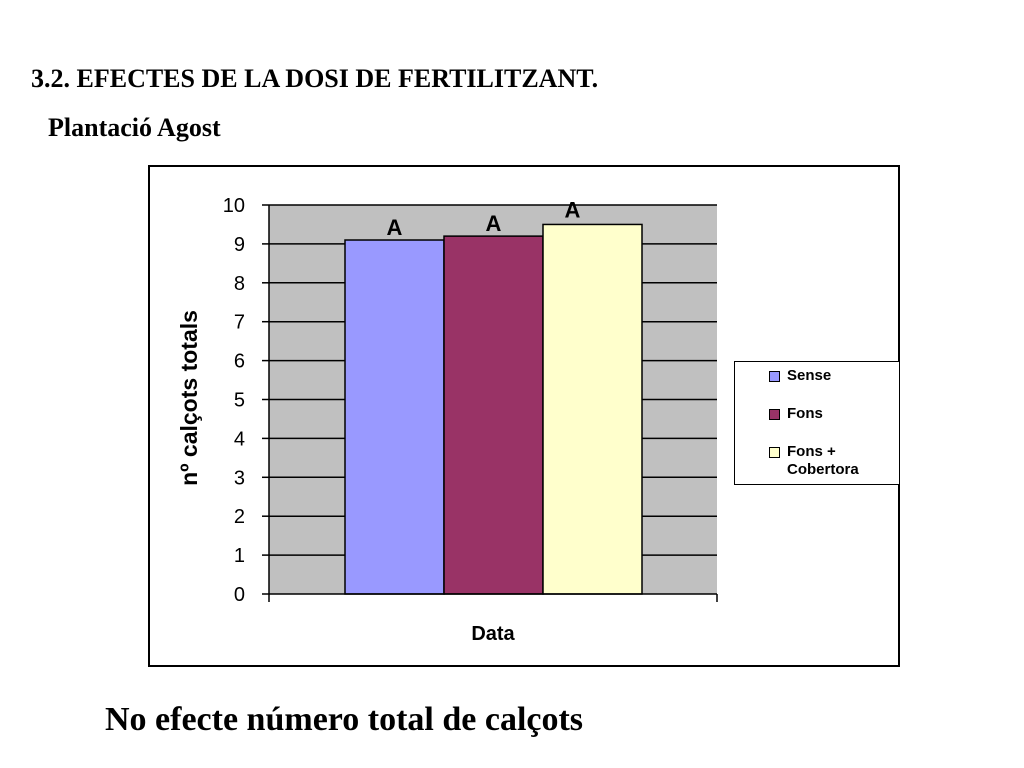  What do you see at coordinates (239, 595) in the screenshot?
I see `y-tick-label: 0` at bounding box center [239, 595].